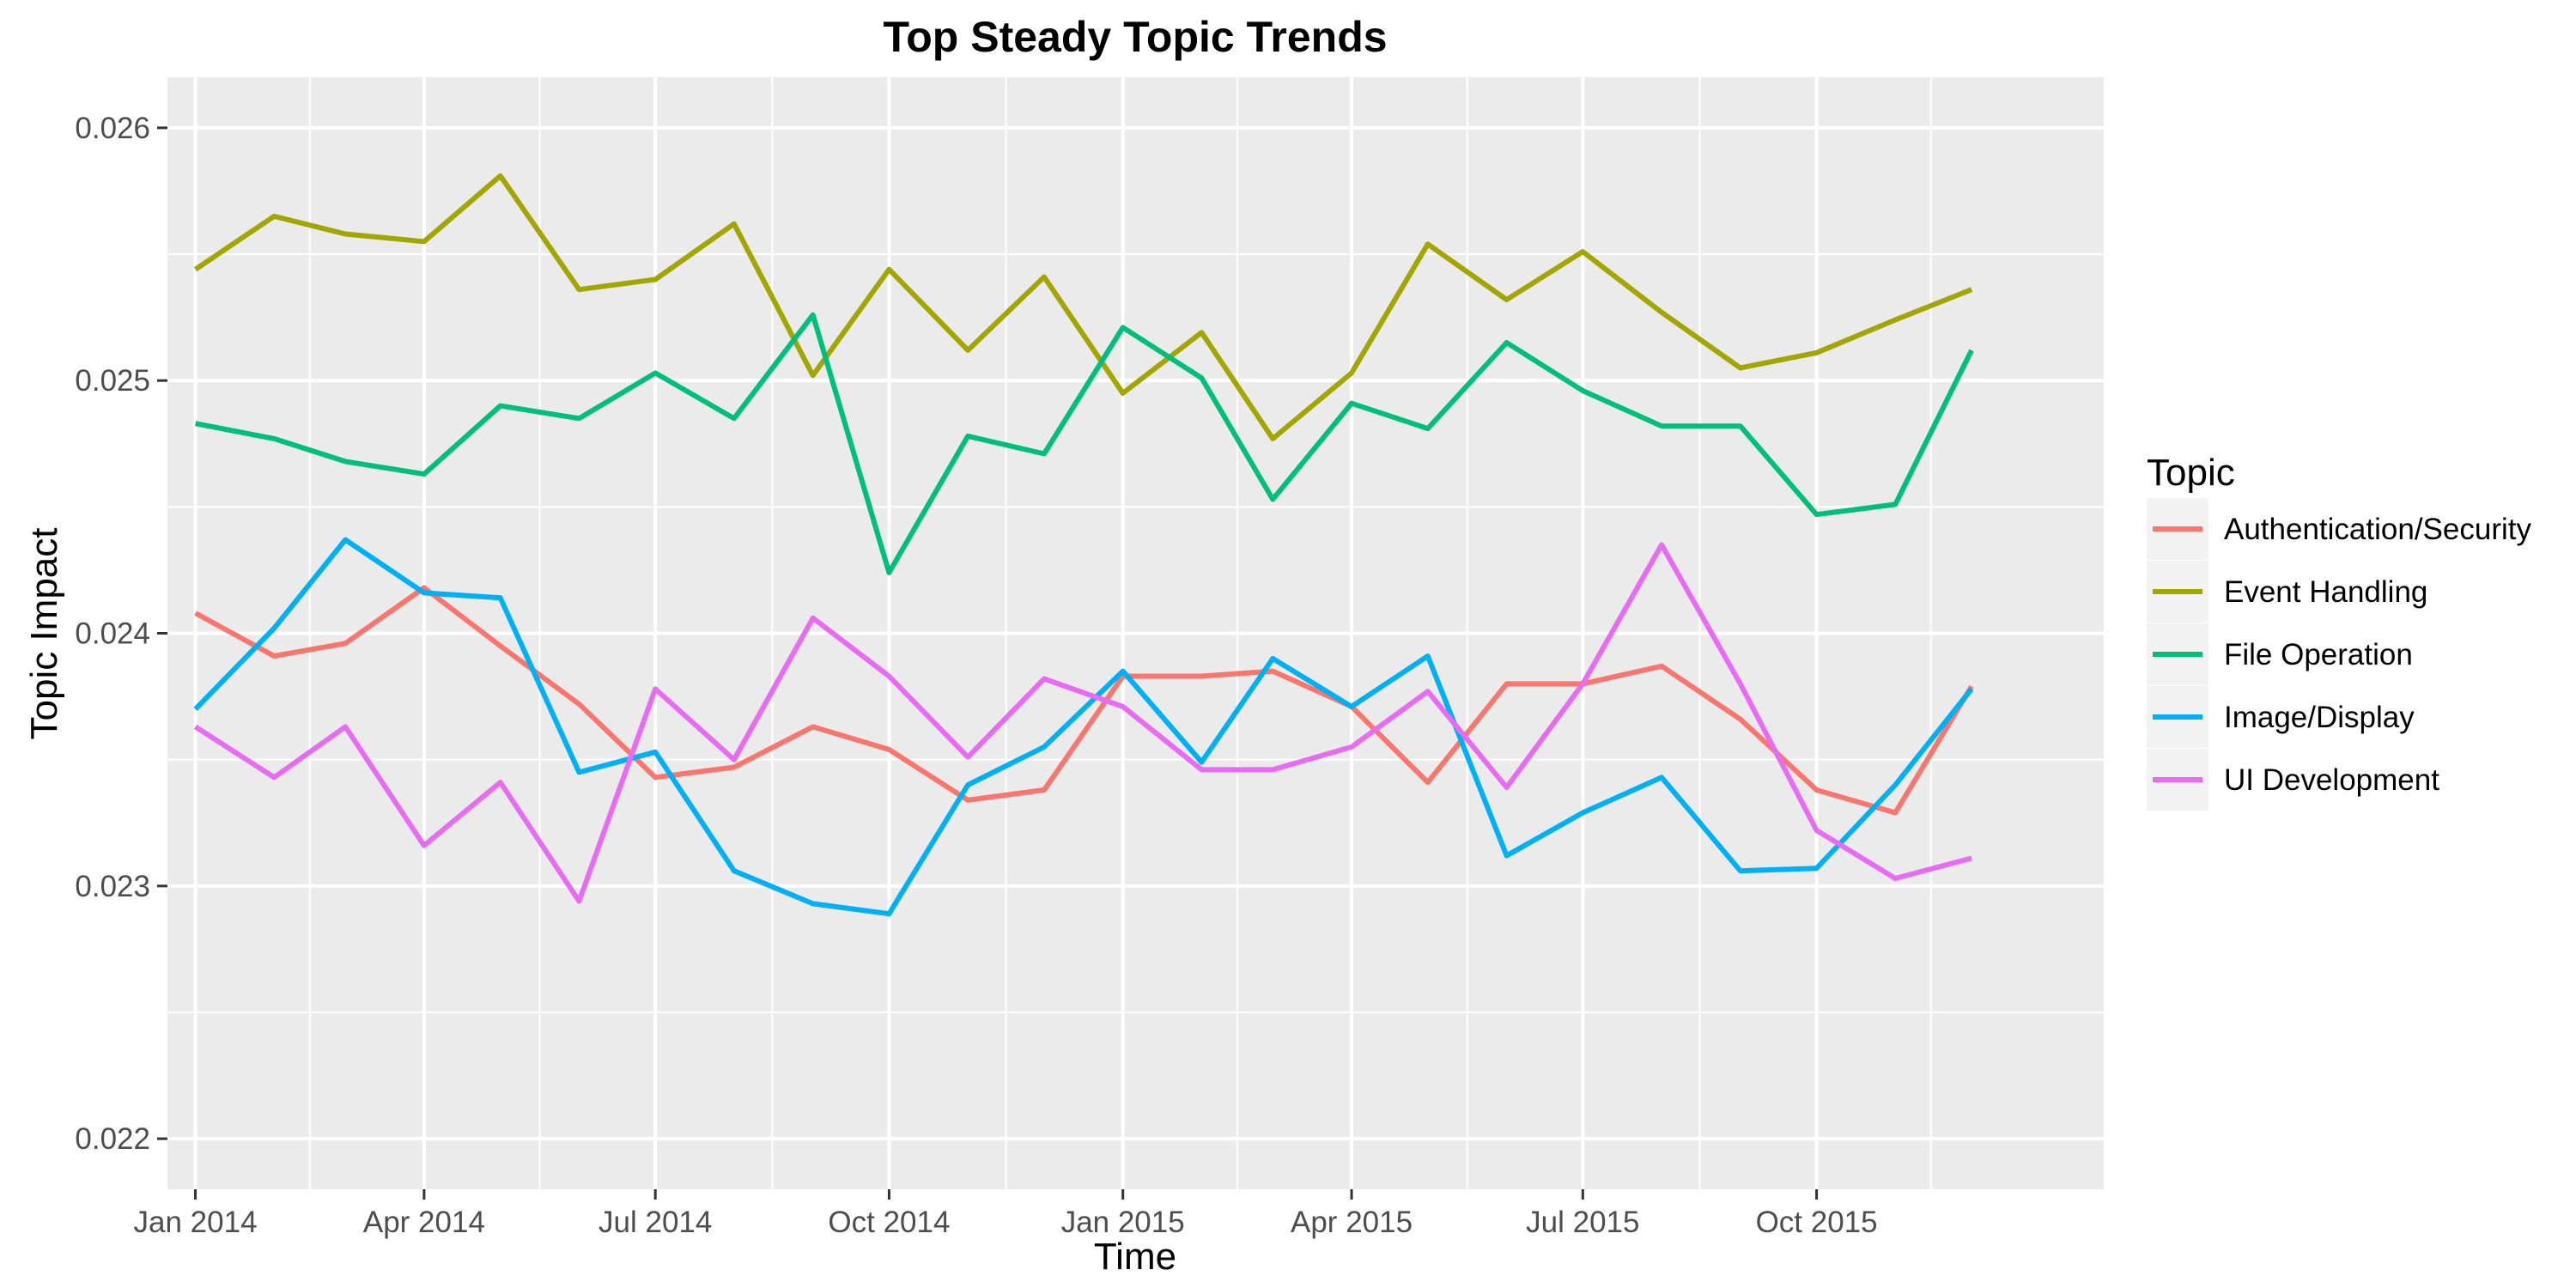 The height and width of the screenshot is (1288, 2576). I want to click on legend-label-event-handling: Event Handling, so click(2325, 592).